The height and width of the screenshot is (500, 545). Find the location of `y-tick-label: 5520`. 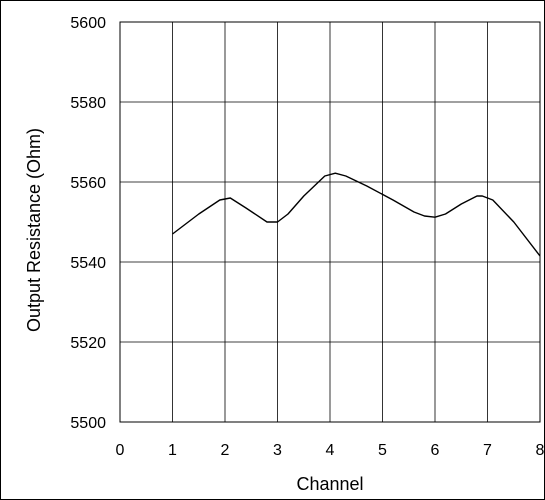

y-tick-label: 5520 is located at coordinates (88, 343).